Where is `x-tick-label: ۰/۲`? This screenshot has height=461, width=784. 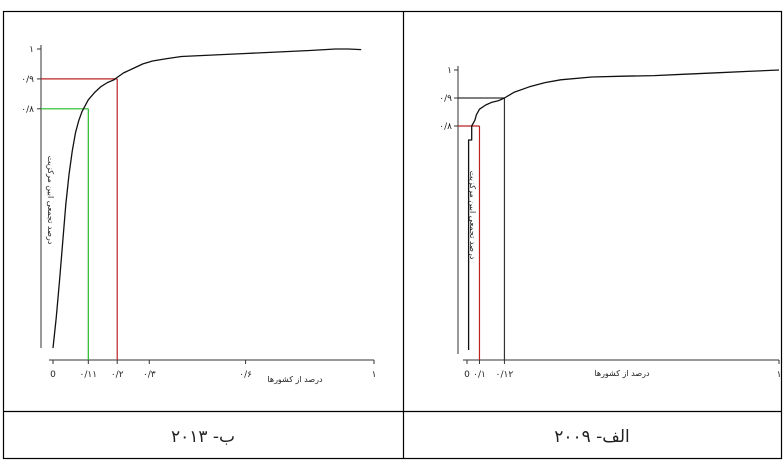
x-tick-label: ۰/۲ is located at coordinates (117, 375).